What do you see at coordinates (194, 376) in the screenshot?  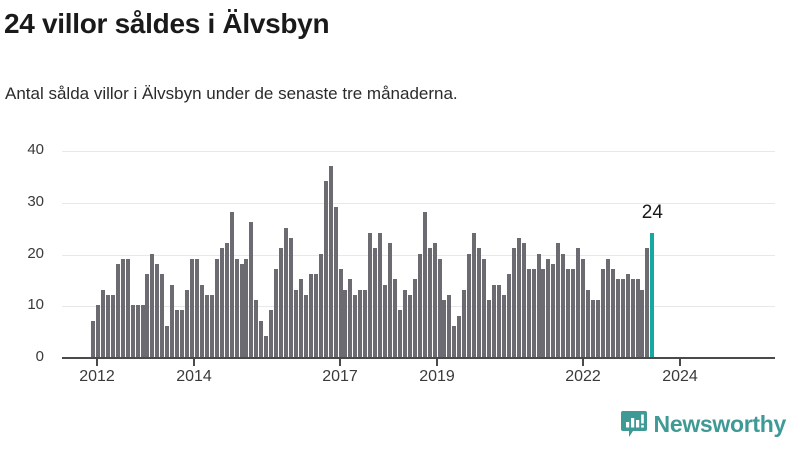 I see `x-axis-tick-label: 2014` at bounding box center [194, 376].